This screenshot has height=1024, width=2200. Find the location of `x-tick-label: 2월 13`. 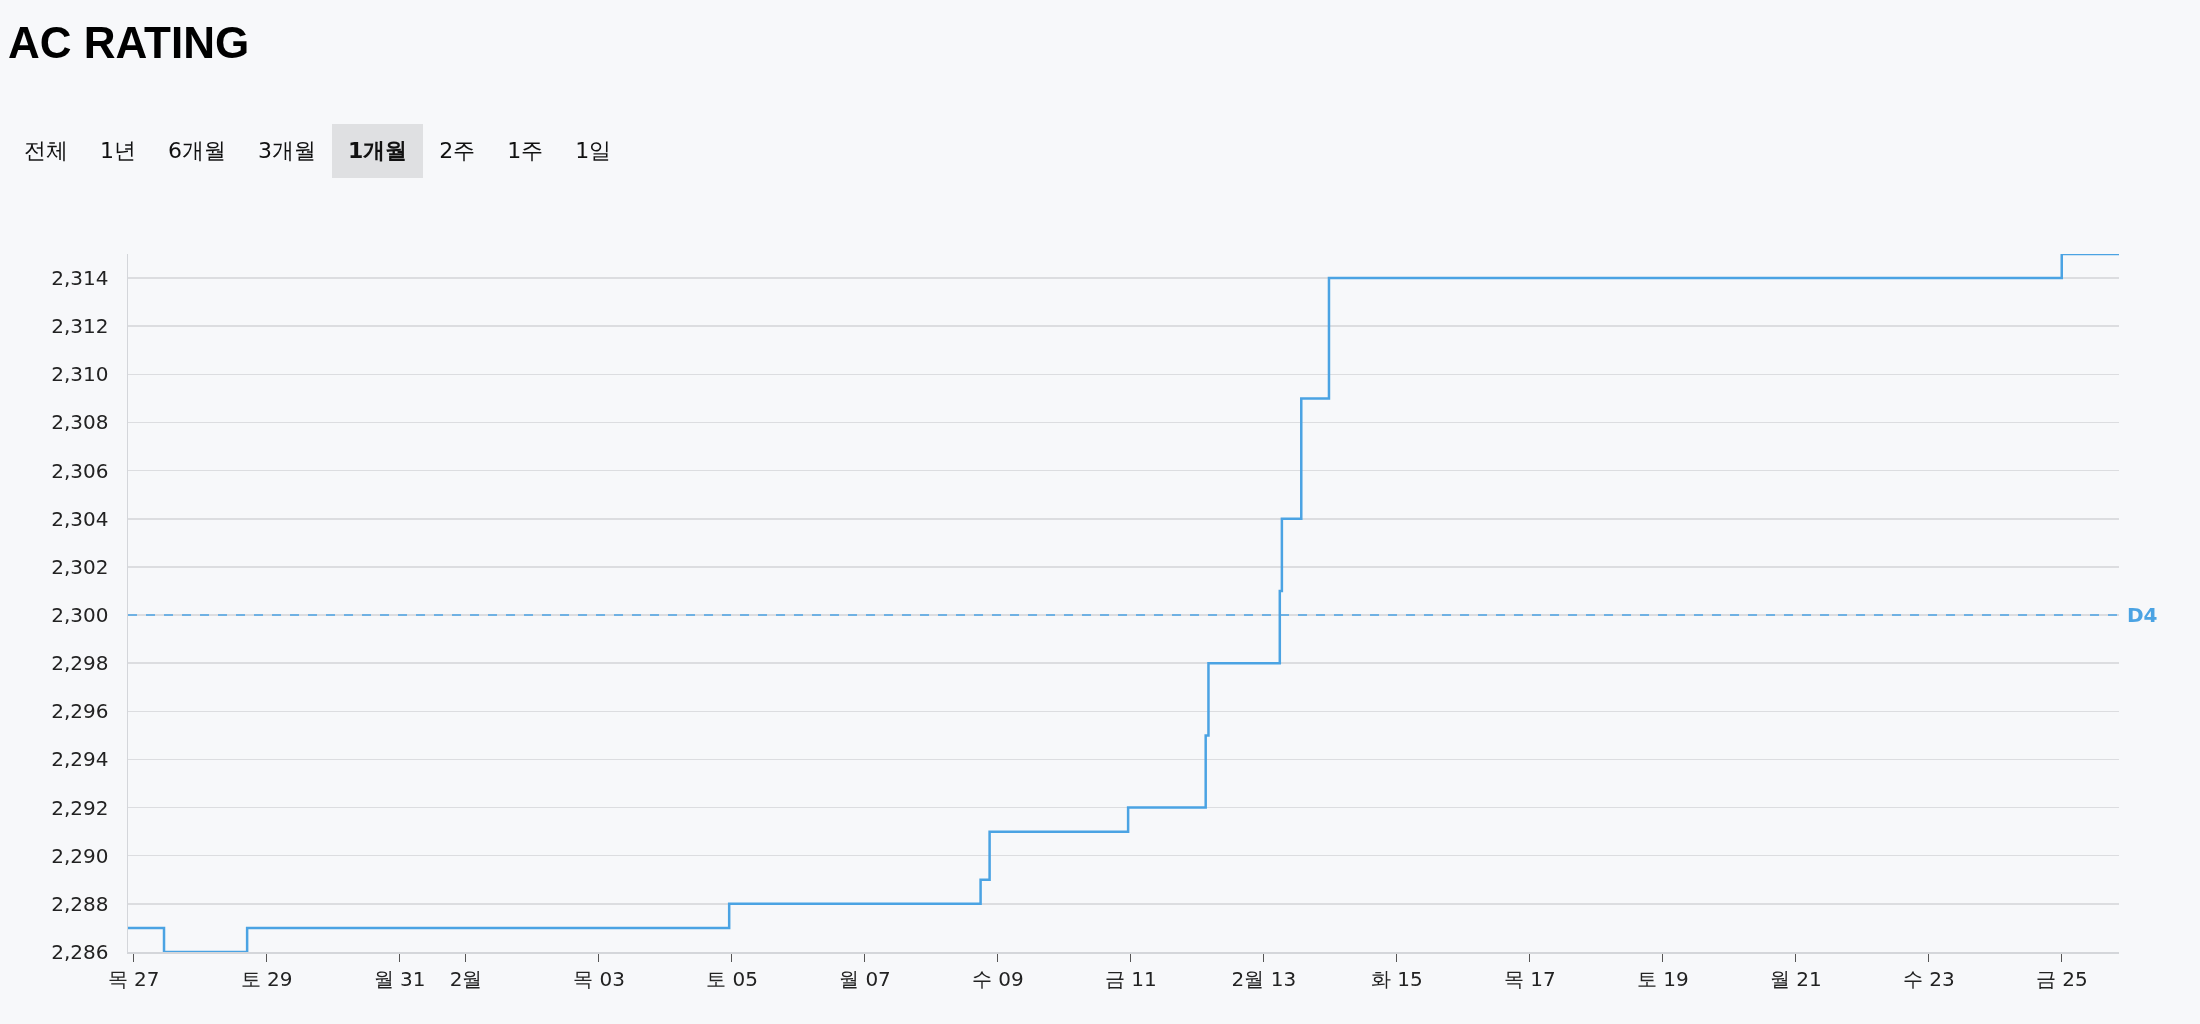

x-tick-label: 2월 13 is located at coordinates (1264, 978).